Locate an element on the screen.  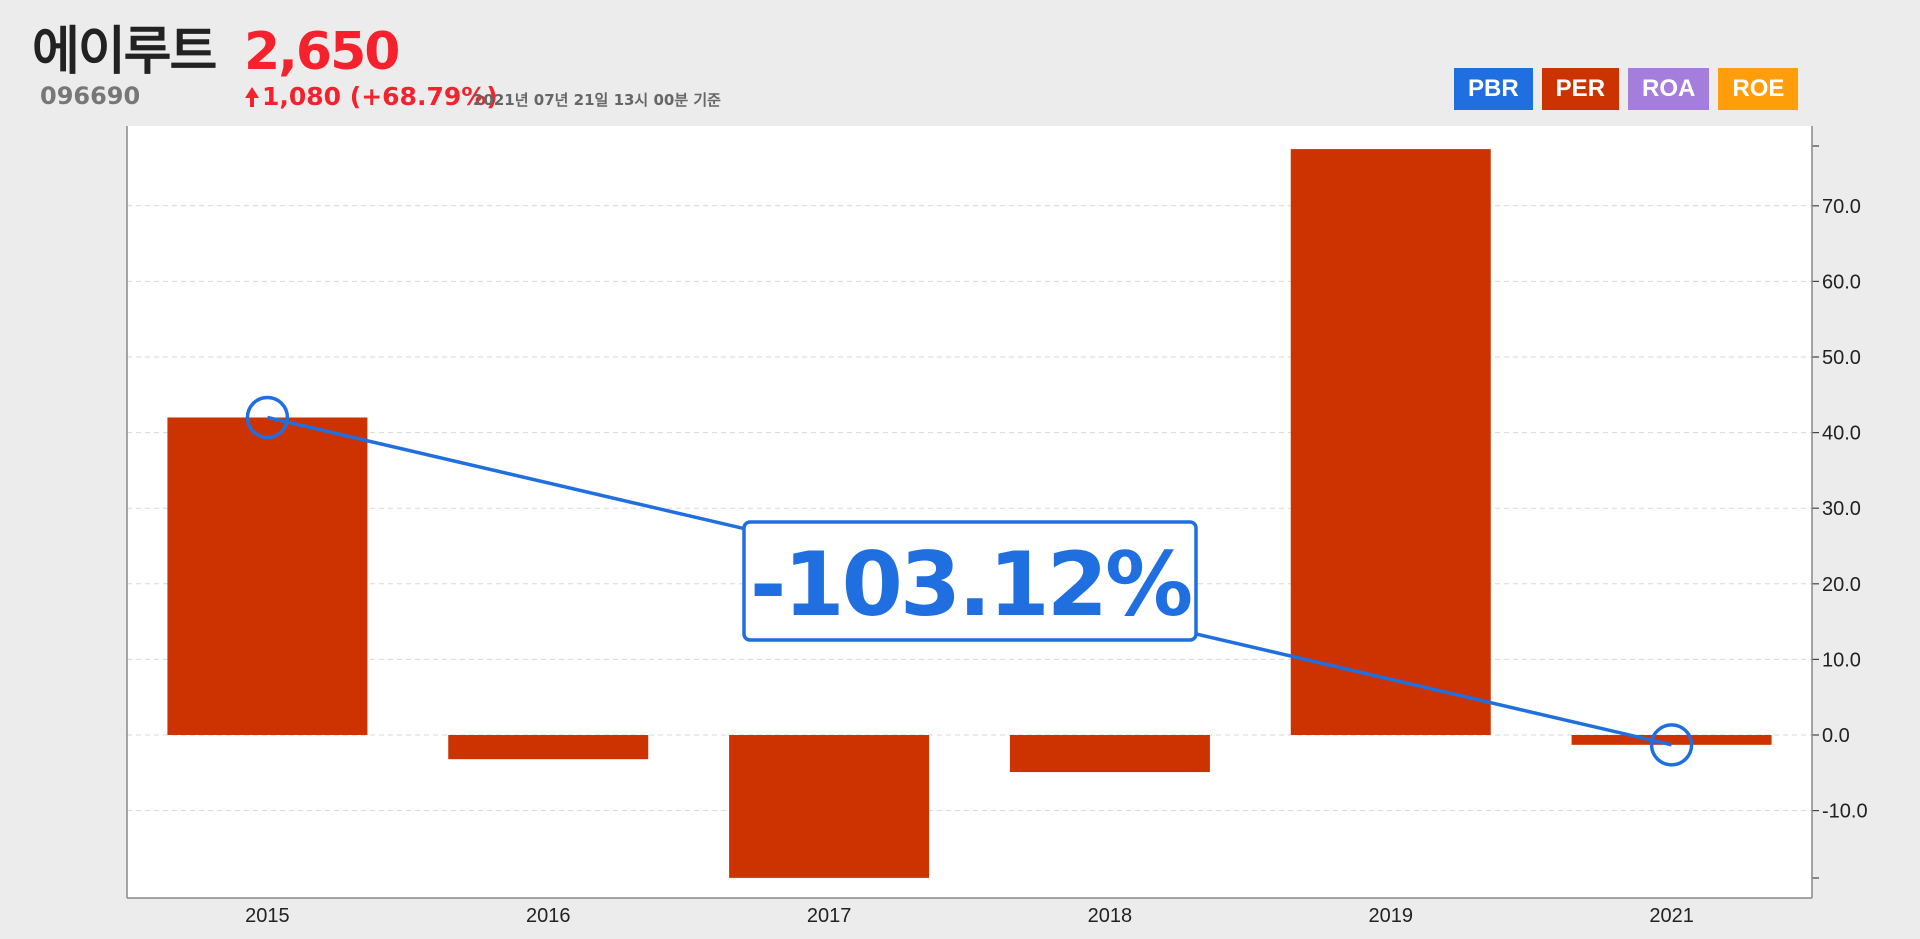
trend-end-marker is located at coordinates (1671, 745).